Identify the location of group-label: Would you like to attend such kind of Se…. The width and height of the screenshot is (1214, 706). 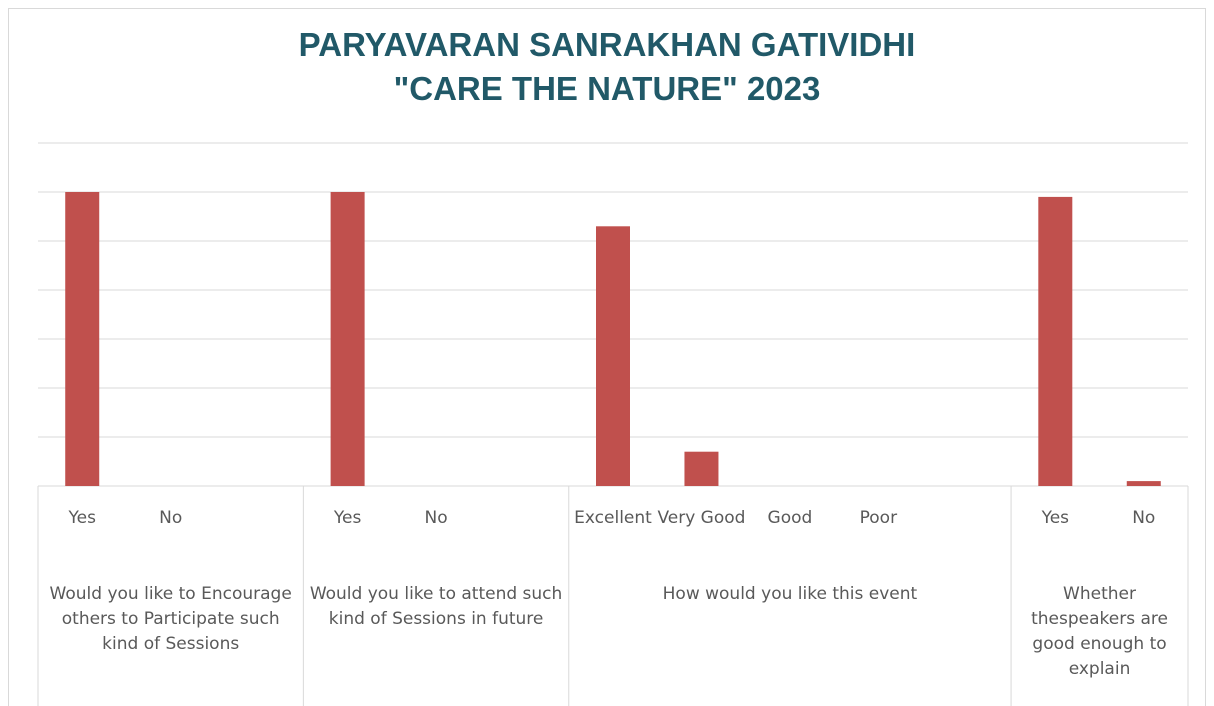
(436, 606).